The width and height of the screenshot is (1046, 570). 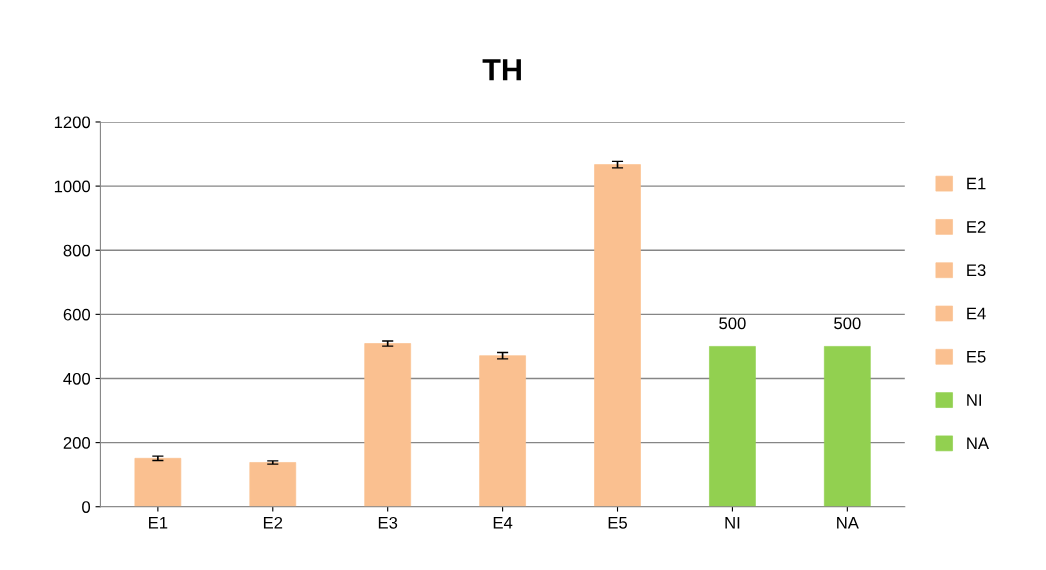 What do you see at coordinates (158, 523) in the screenshot?
I see `x-tick-label: E1` at bounding box center [158, 523].